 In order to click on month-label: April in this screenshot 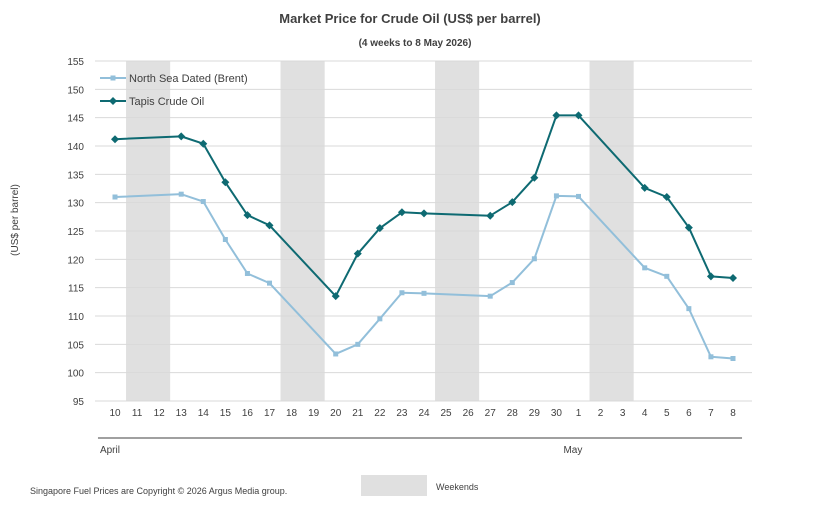, I will do `click(110, 450)`.